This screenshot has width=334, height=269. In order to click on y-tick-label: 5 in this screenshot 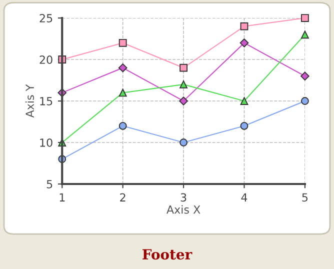, I will do `click(49, 184)`.